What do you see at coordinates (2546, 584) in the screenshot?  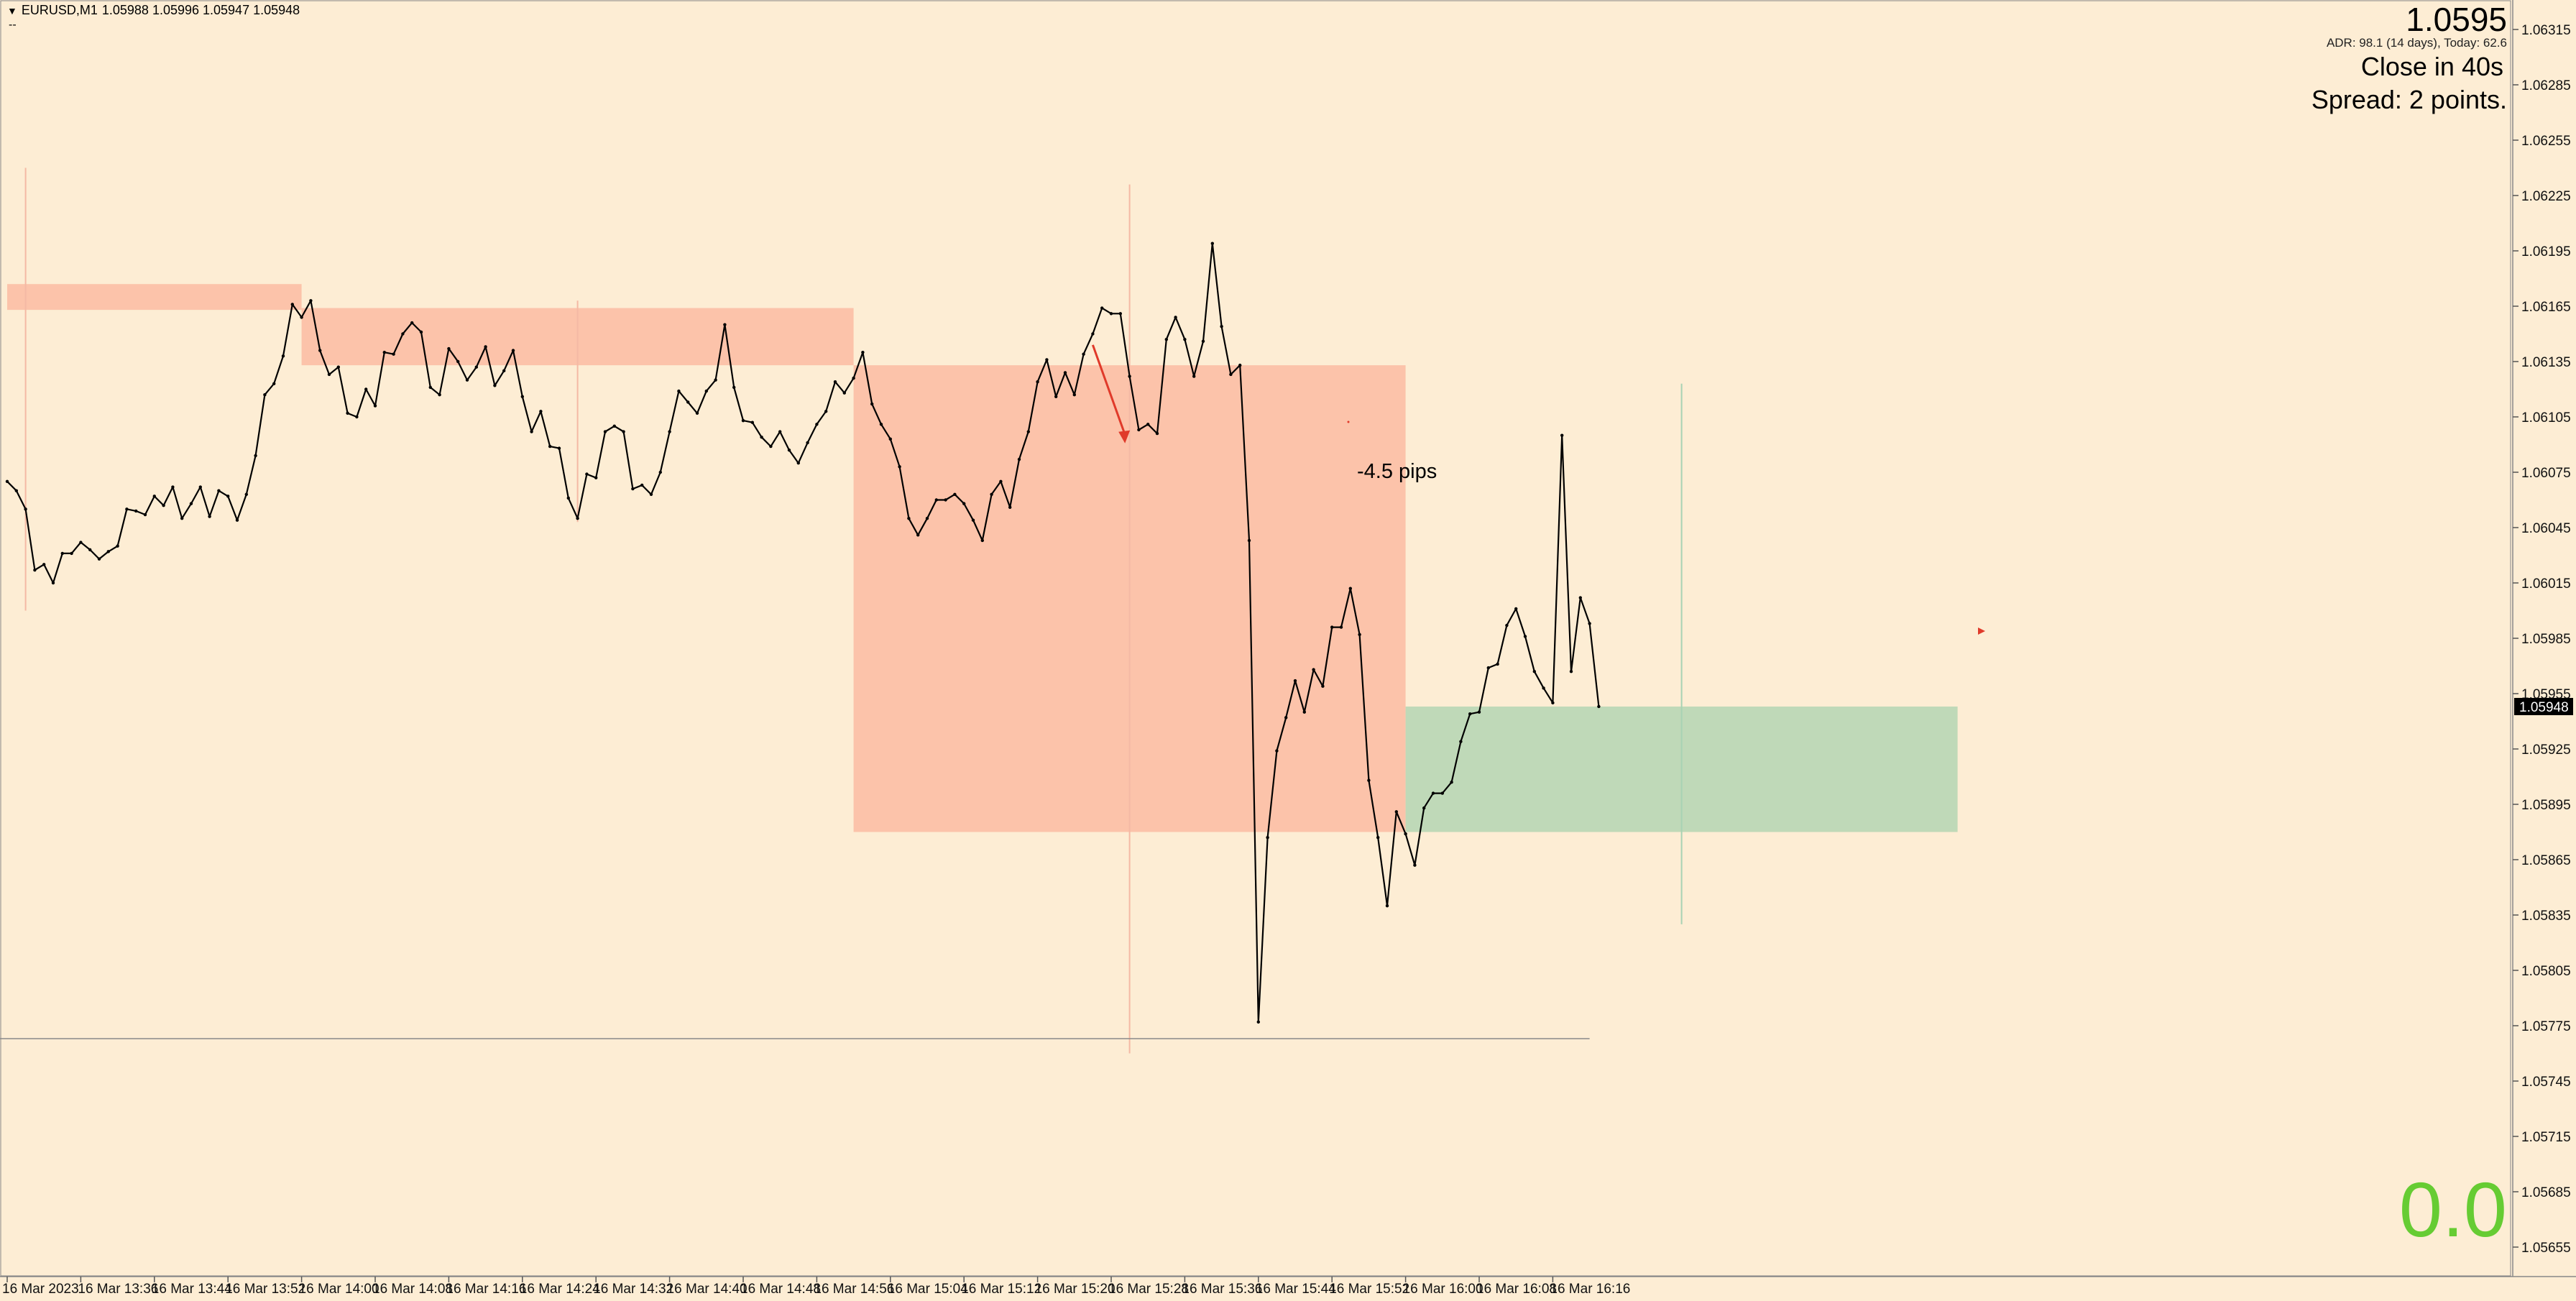 I see `y-tick-label: 1.06015` at bounding box center [2546, 584].